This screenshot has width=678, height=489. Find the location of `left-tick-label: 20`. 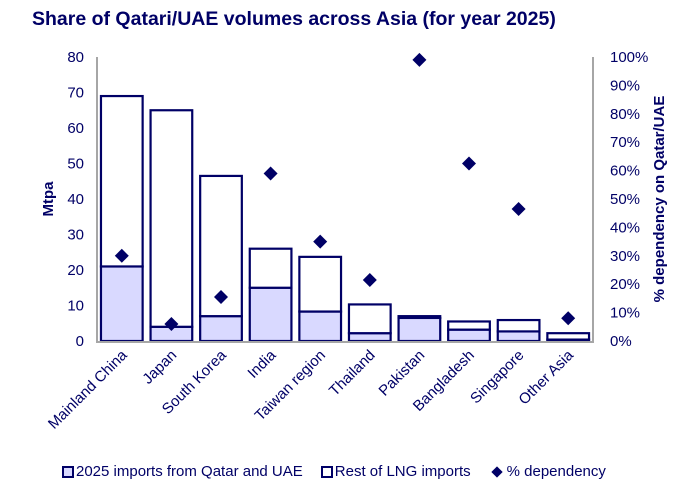

left-tick-label: 20 is located at coordinates (75, 270).